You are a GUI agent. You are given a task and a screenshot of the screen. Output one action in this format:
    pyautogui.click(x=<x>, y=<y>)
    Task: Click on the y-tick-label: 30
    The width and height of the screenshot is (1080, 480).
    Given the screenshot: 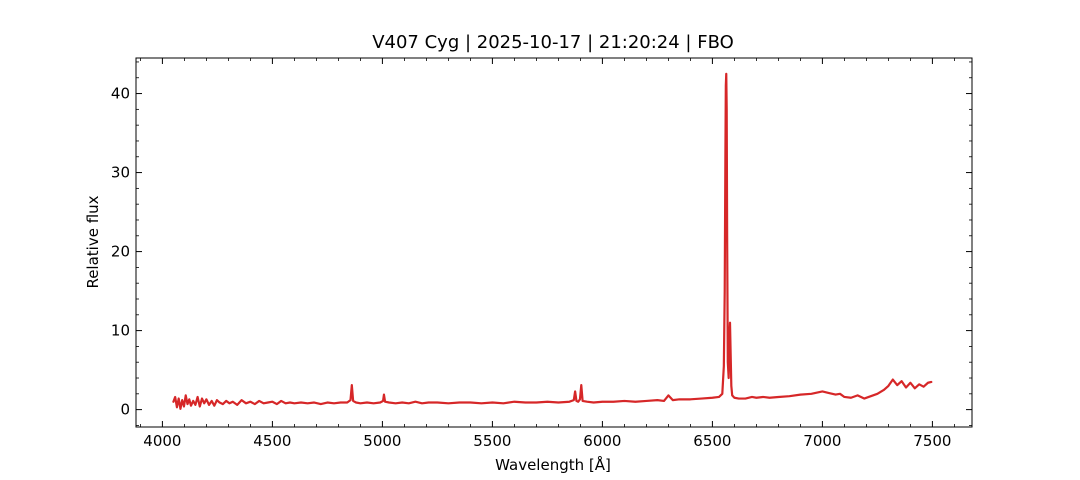 What is the action you would take?
    pyautogui.click(x=120, y=173)
    